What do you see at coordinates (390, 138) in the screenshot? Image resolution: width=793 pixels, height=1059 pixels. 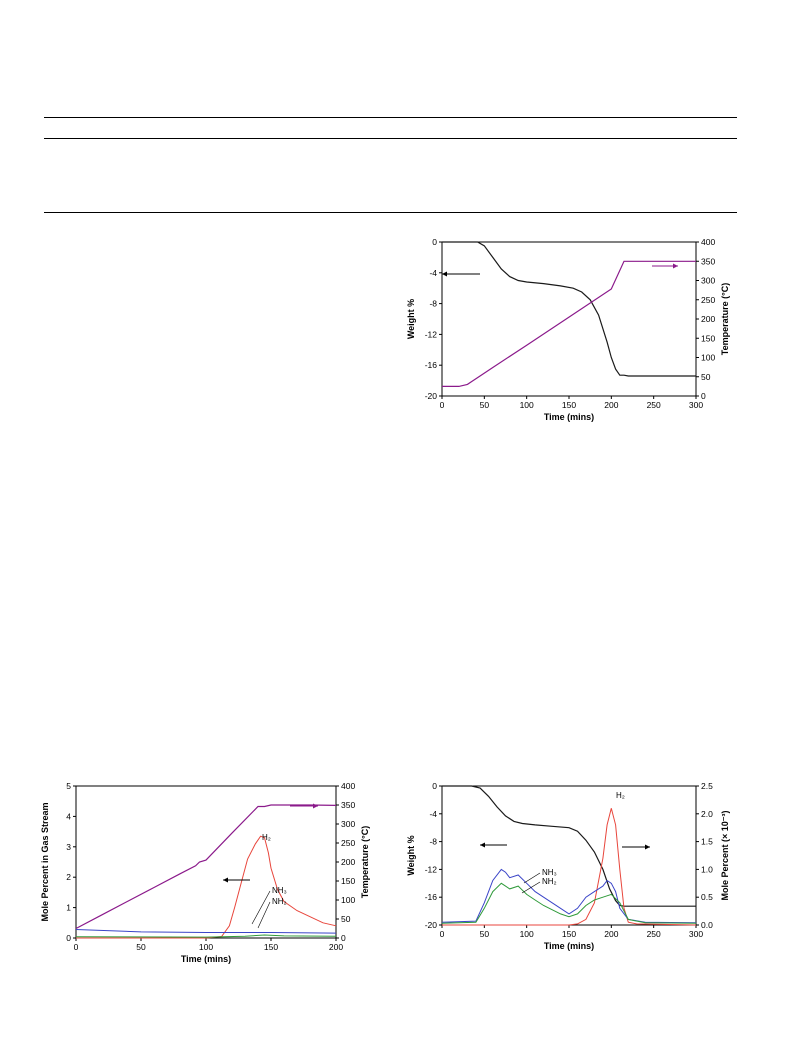 I see `middle-rule` at bounding box center [390, 138].